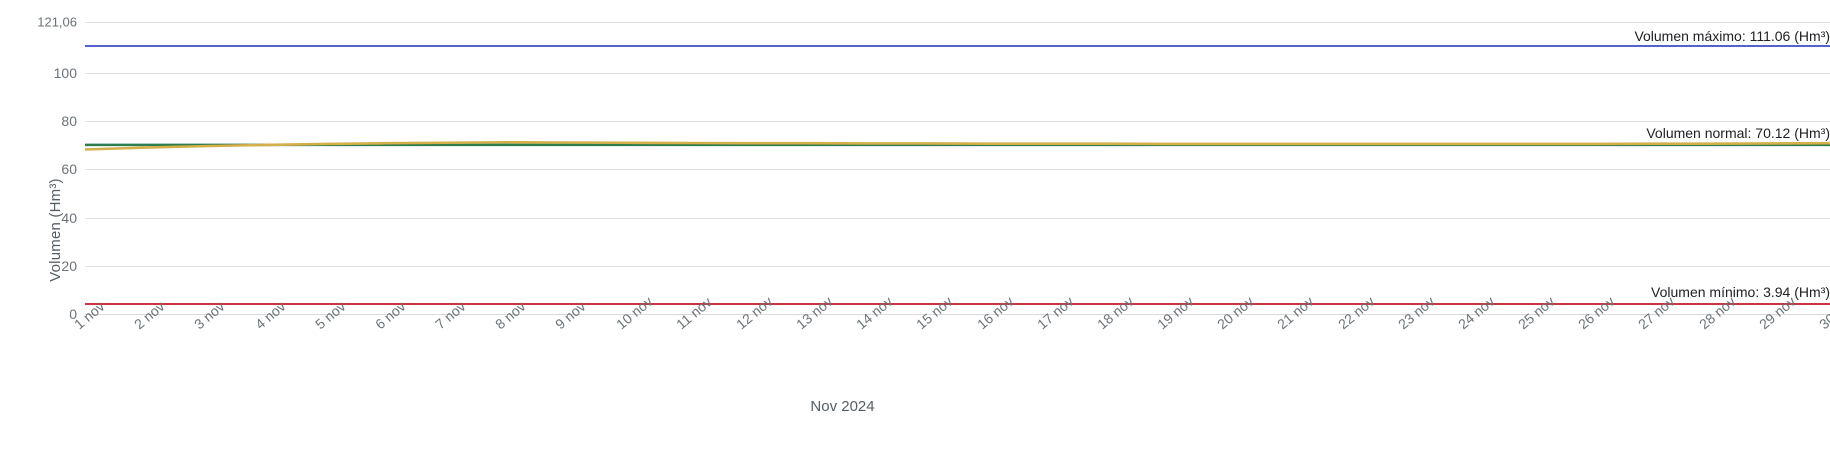 The height and width of the screenshot is (460, 1830). What do you see at coordinates (957, 314) in the screenshot?
I see `x-axis-line` at bounding box center [957, 314].